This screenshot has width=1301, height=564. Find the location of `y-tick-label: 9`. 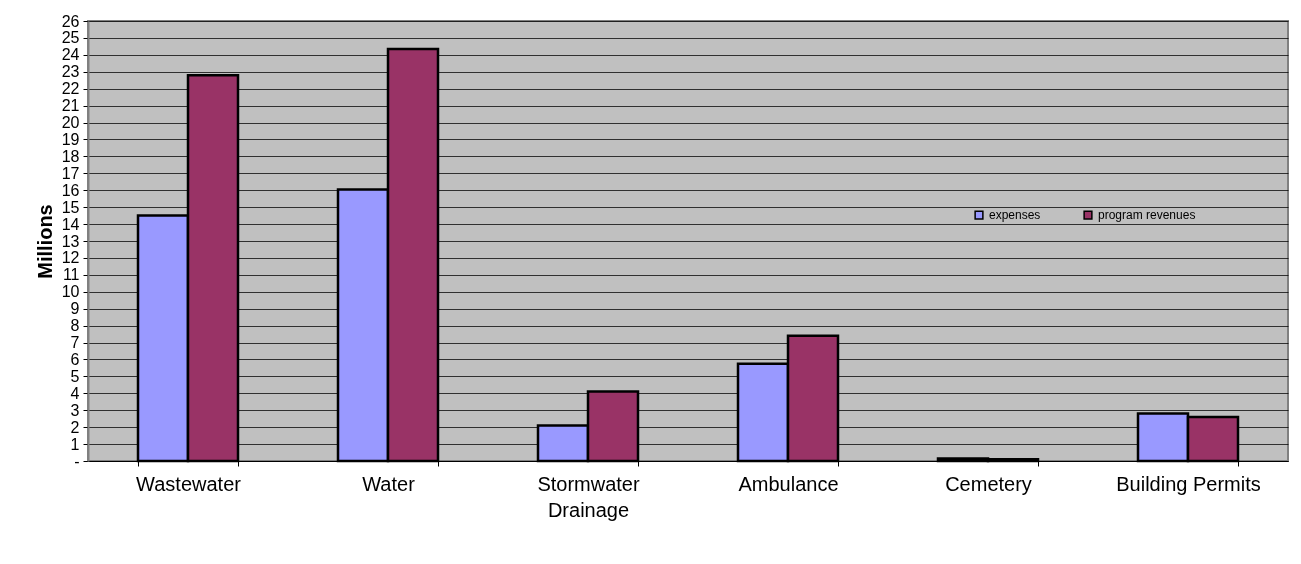

y-tick-label: 9 is located at coordinates (75, 309).